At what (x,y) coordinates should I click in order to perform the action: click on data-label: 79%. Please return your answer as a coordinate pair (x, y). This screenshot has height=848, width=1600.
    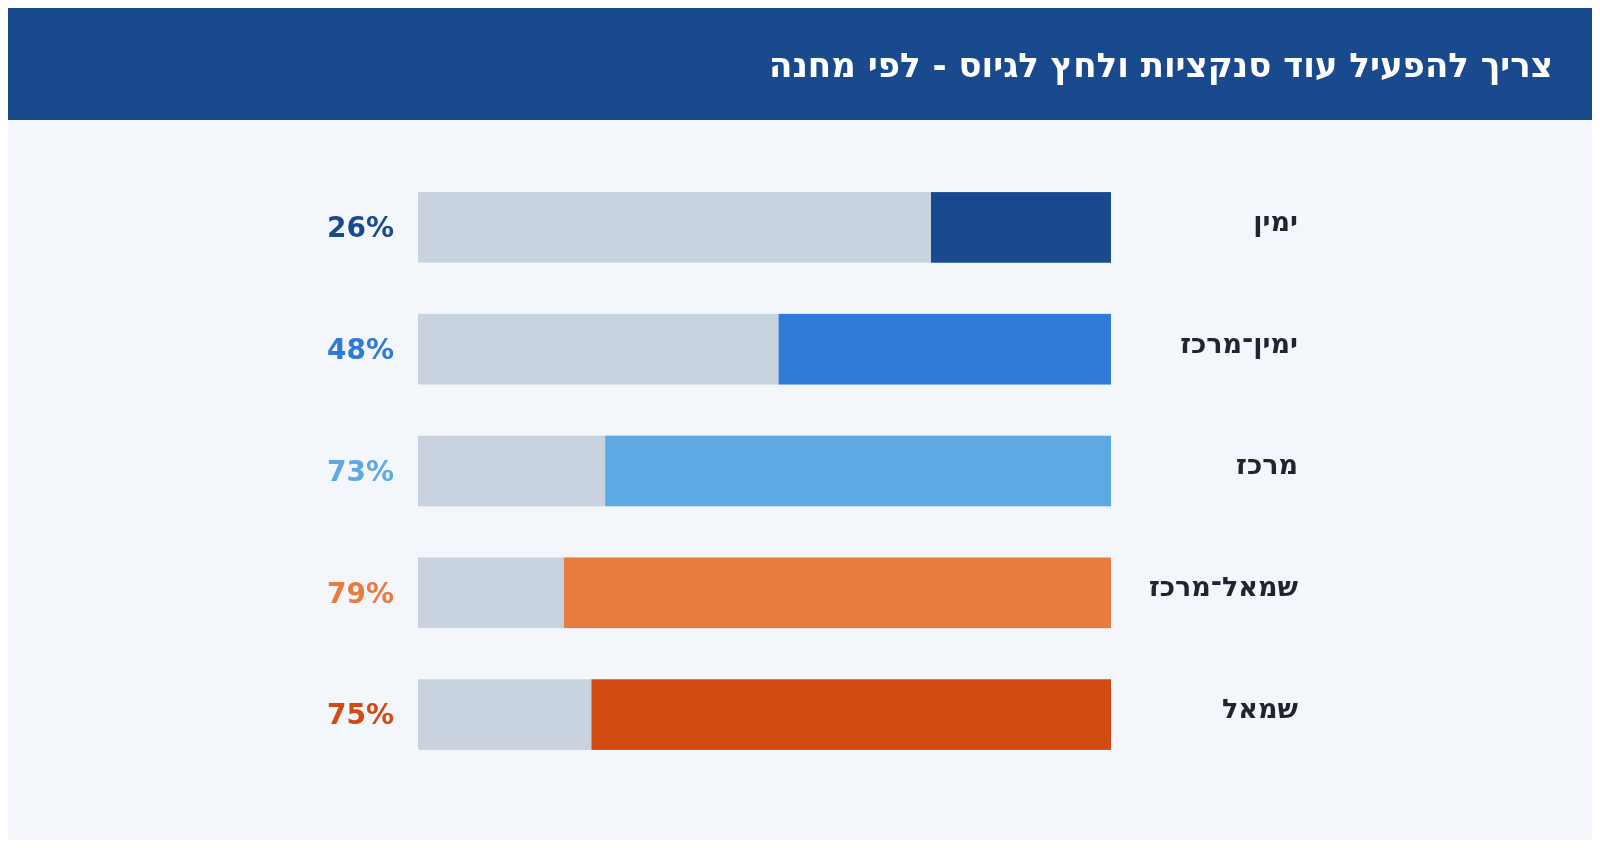
    Looking at the image, I should click on (360, 593).